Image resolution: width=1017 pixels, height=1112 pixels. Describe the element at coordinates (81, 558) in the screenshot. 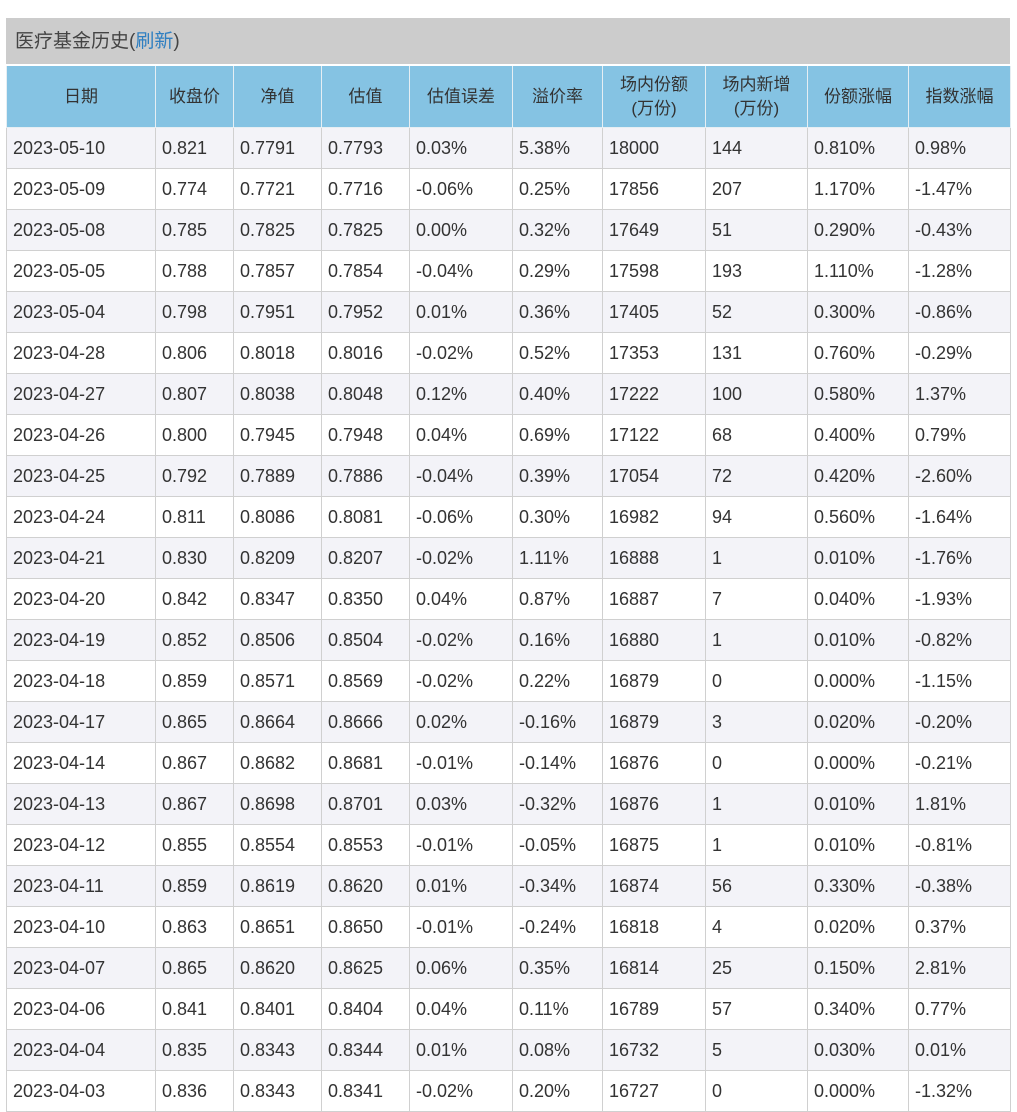

I see `table-cell: 2023-04-21` at that location.